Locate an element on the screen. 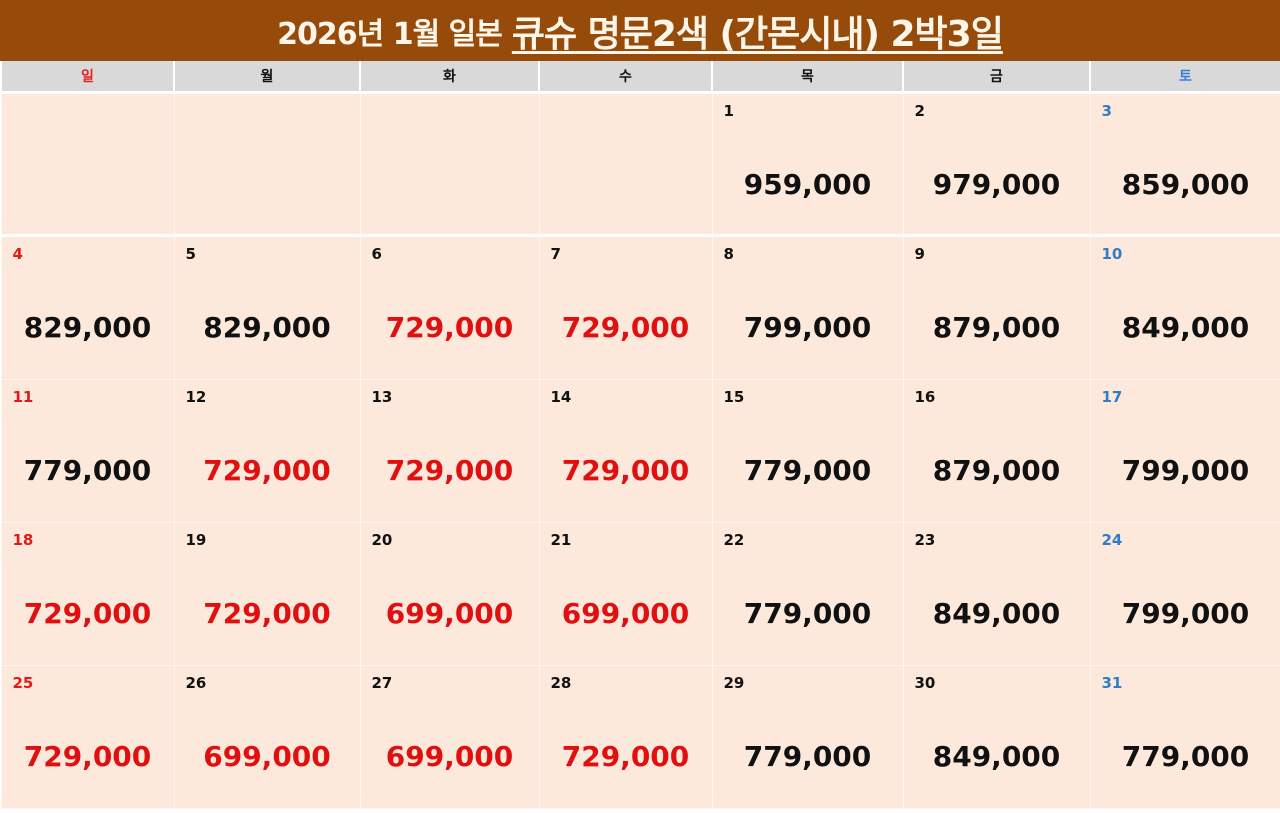 The image size is (1280, 813). day-number: 8 is located at coordinates (728, 254).